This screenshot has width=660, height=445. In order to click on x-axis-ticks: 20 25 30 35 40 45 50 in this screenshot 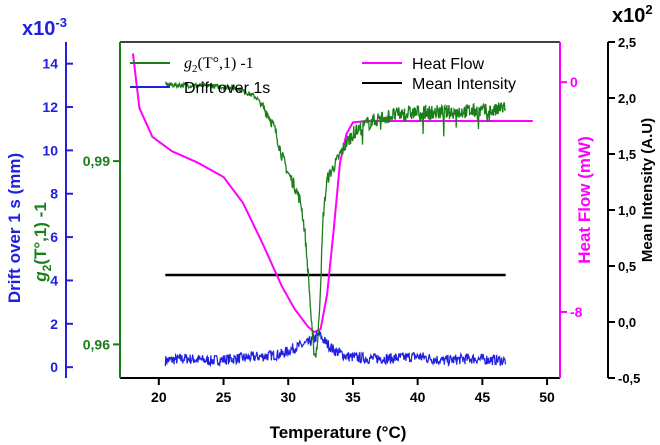, I will do `click(353, 391)`.